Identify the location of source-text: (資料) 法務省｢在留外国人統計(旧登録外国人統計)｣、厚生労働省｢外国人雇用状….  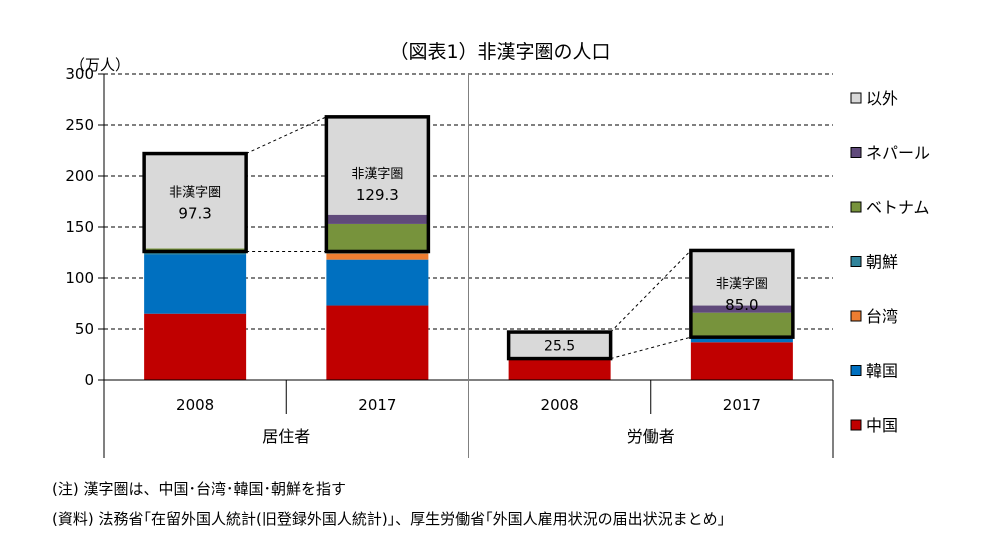
(389, 519).